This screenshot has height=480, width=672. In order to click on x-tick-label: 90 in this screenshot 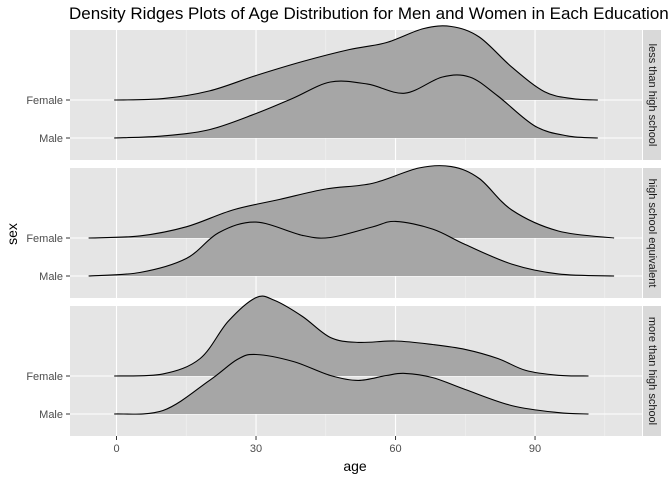, I will do `click(535, 449)`.